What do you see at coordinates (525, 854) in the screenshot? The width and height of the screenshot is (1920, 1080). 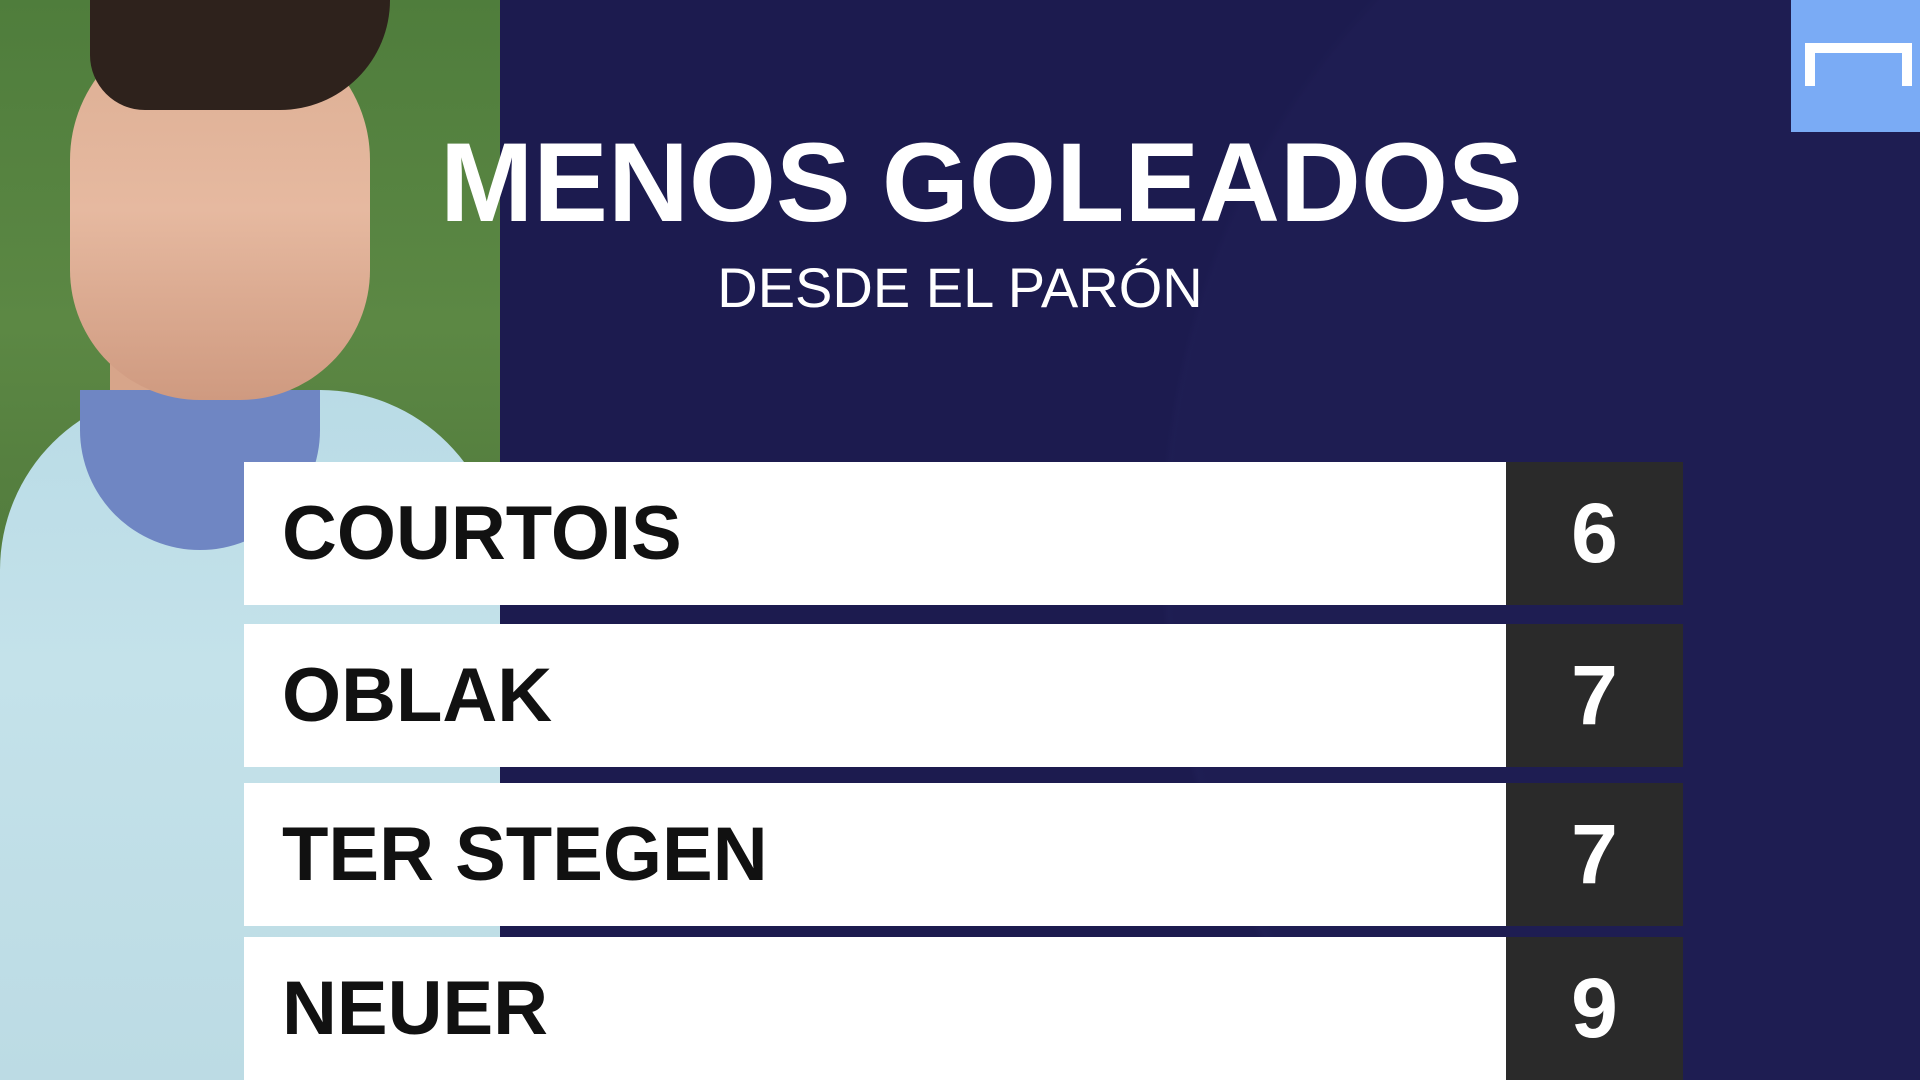 I see `player-name: TER STEGEN` at bounding box center [525, 854].